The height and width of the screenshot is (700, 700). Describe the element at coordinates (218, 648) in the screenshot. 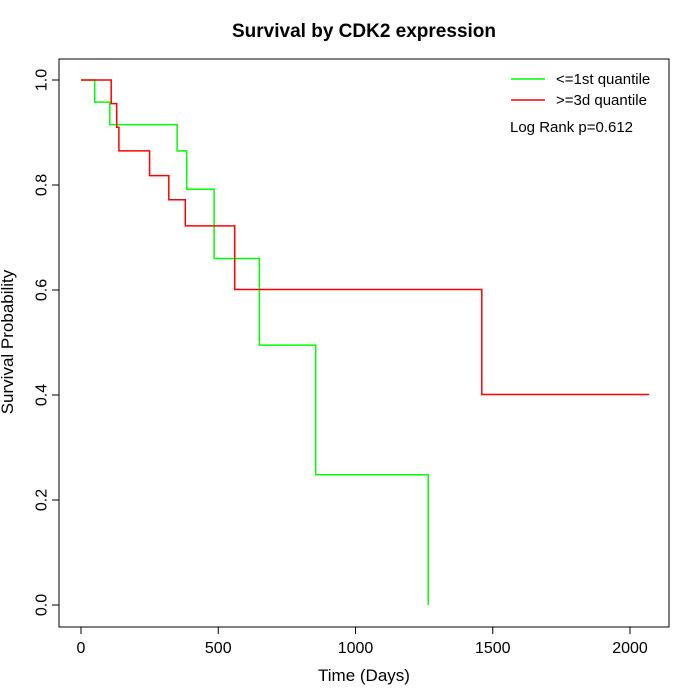

I see `x-tick-label: 500` at that location.